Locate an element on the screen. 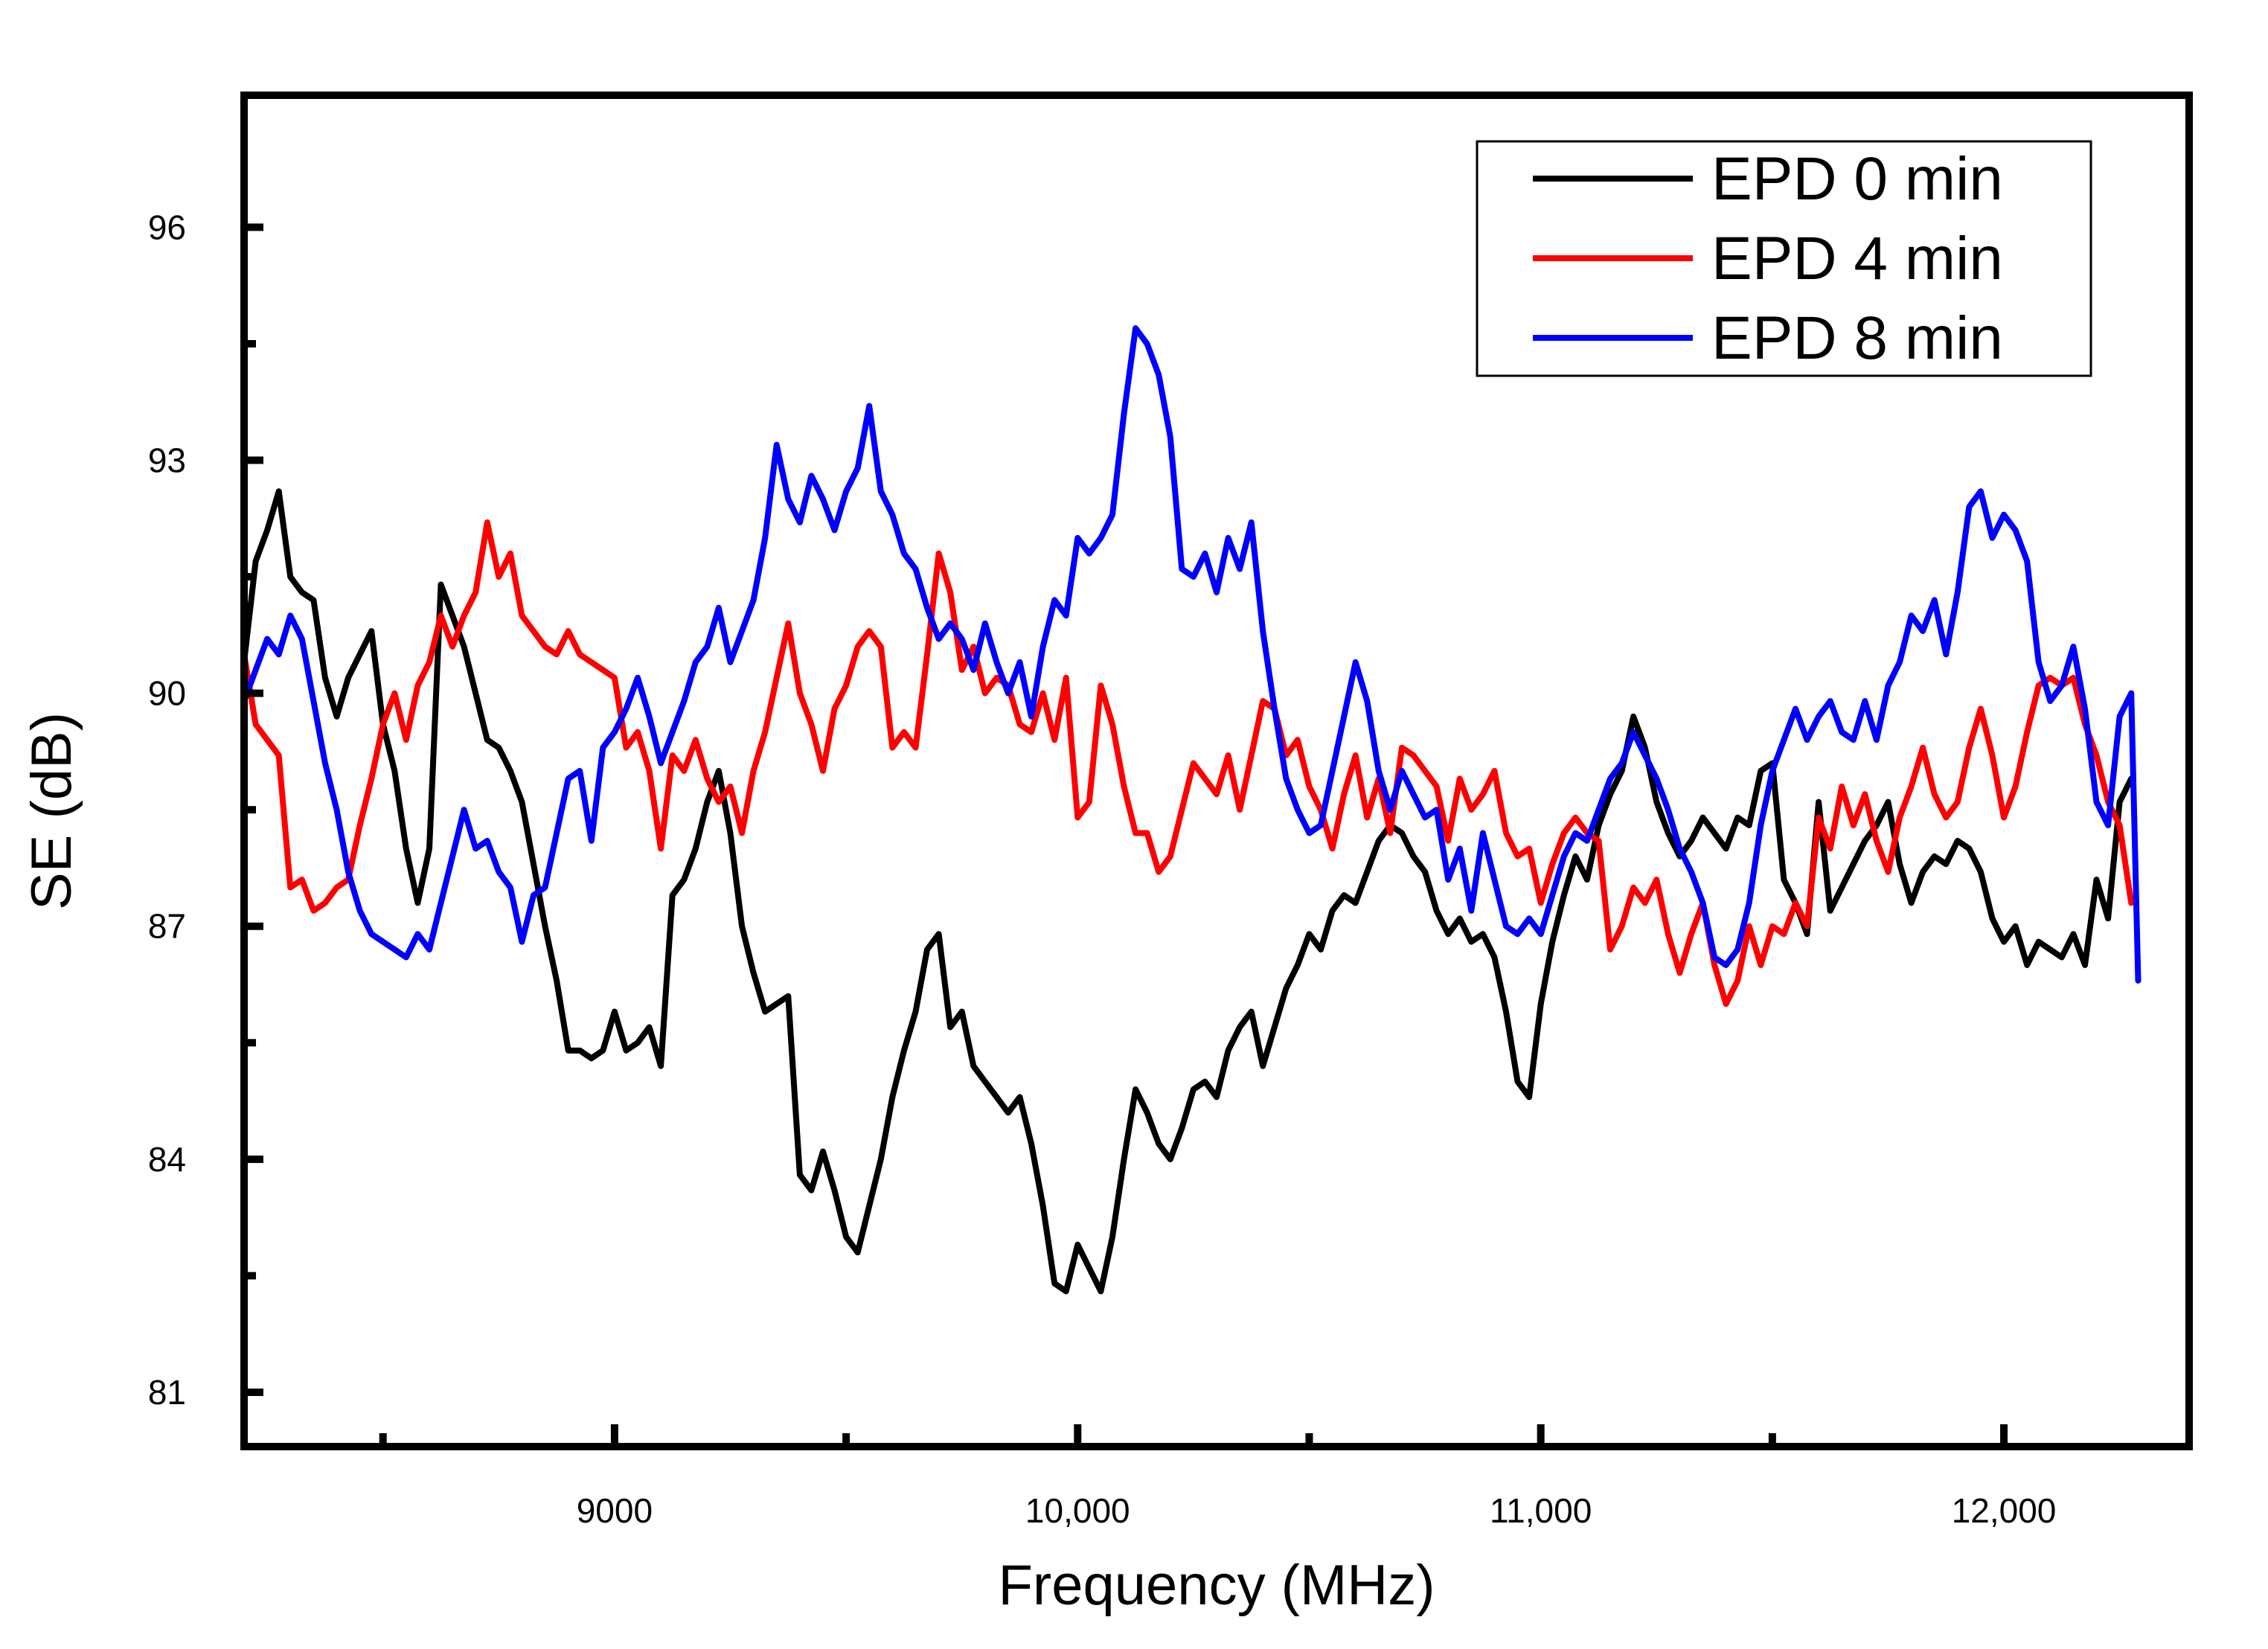  legend-label-epd-0: EPD 0 min is located at coordinates (1857, 179).